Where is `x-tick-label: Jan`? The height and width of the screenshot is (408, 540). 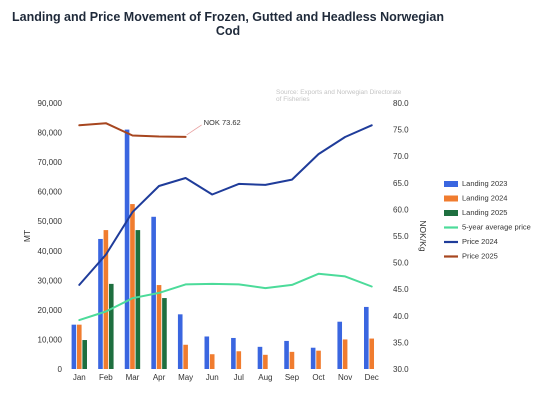
x-tick-label: Jan is located at coordinates (79, 377).